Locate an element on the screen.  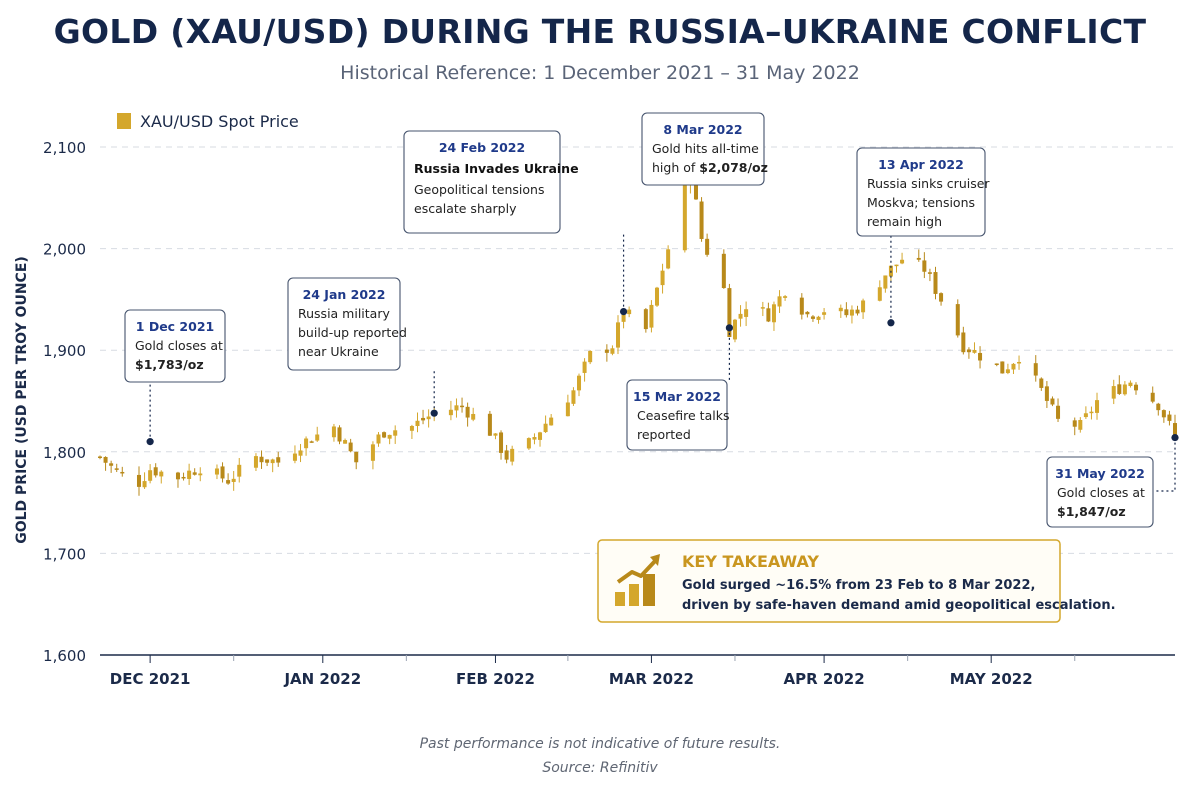
x-tick-label: DEC 2021 is located at coordinates (150, 679).